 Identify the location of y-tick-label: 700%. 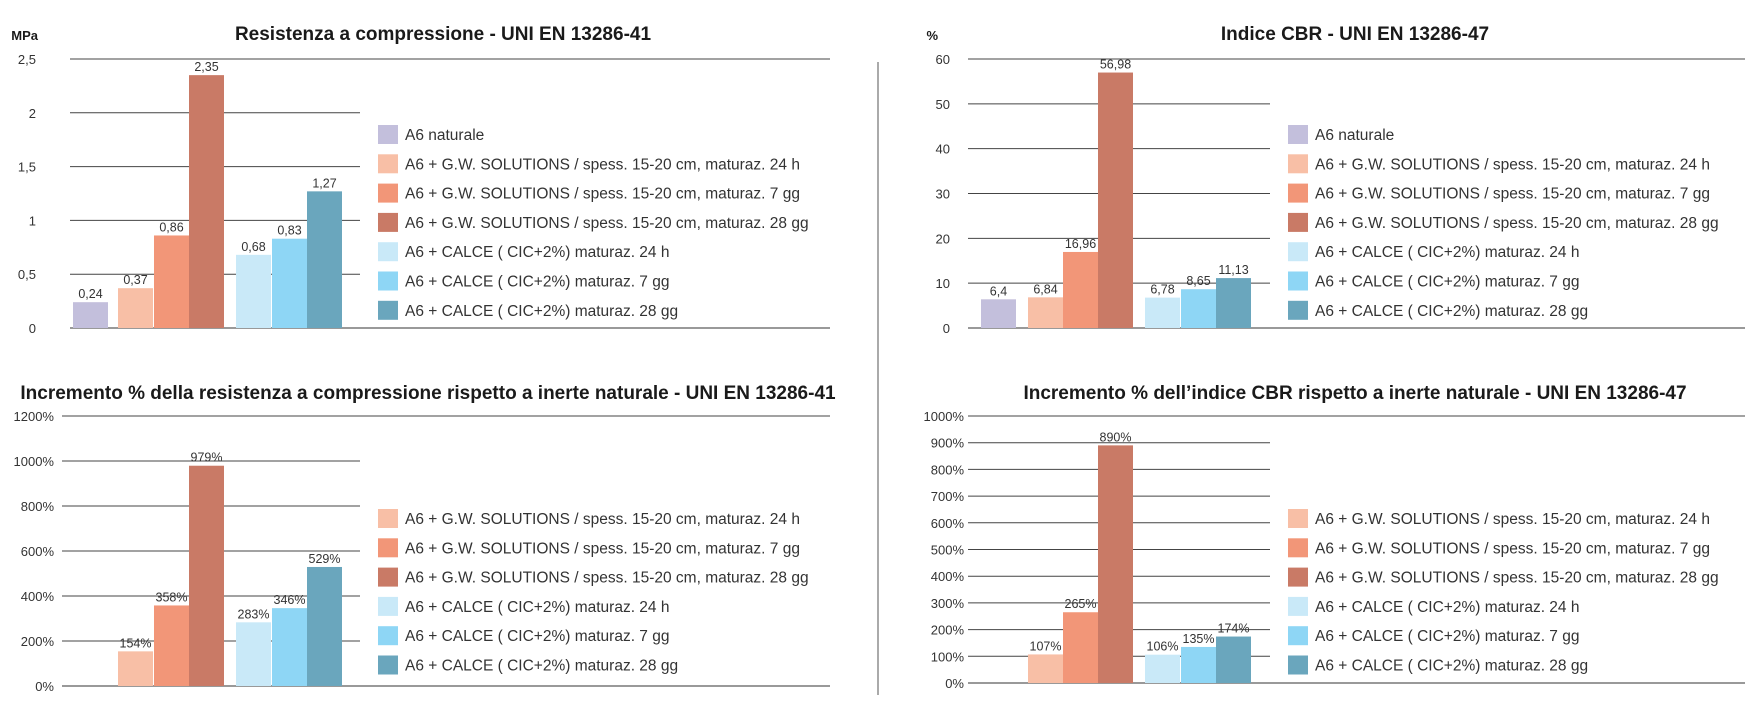
(948, 496).